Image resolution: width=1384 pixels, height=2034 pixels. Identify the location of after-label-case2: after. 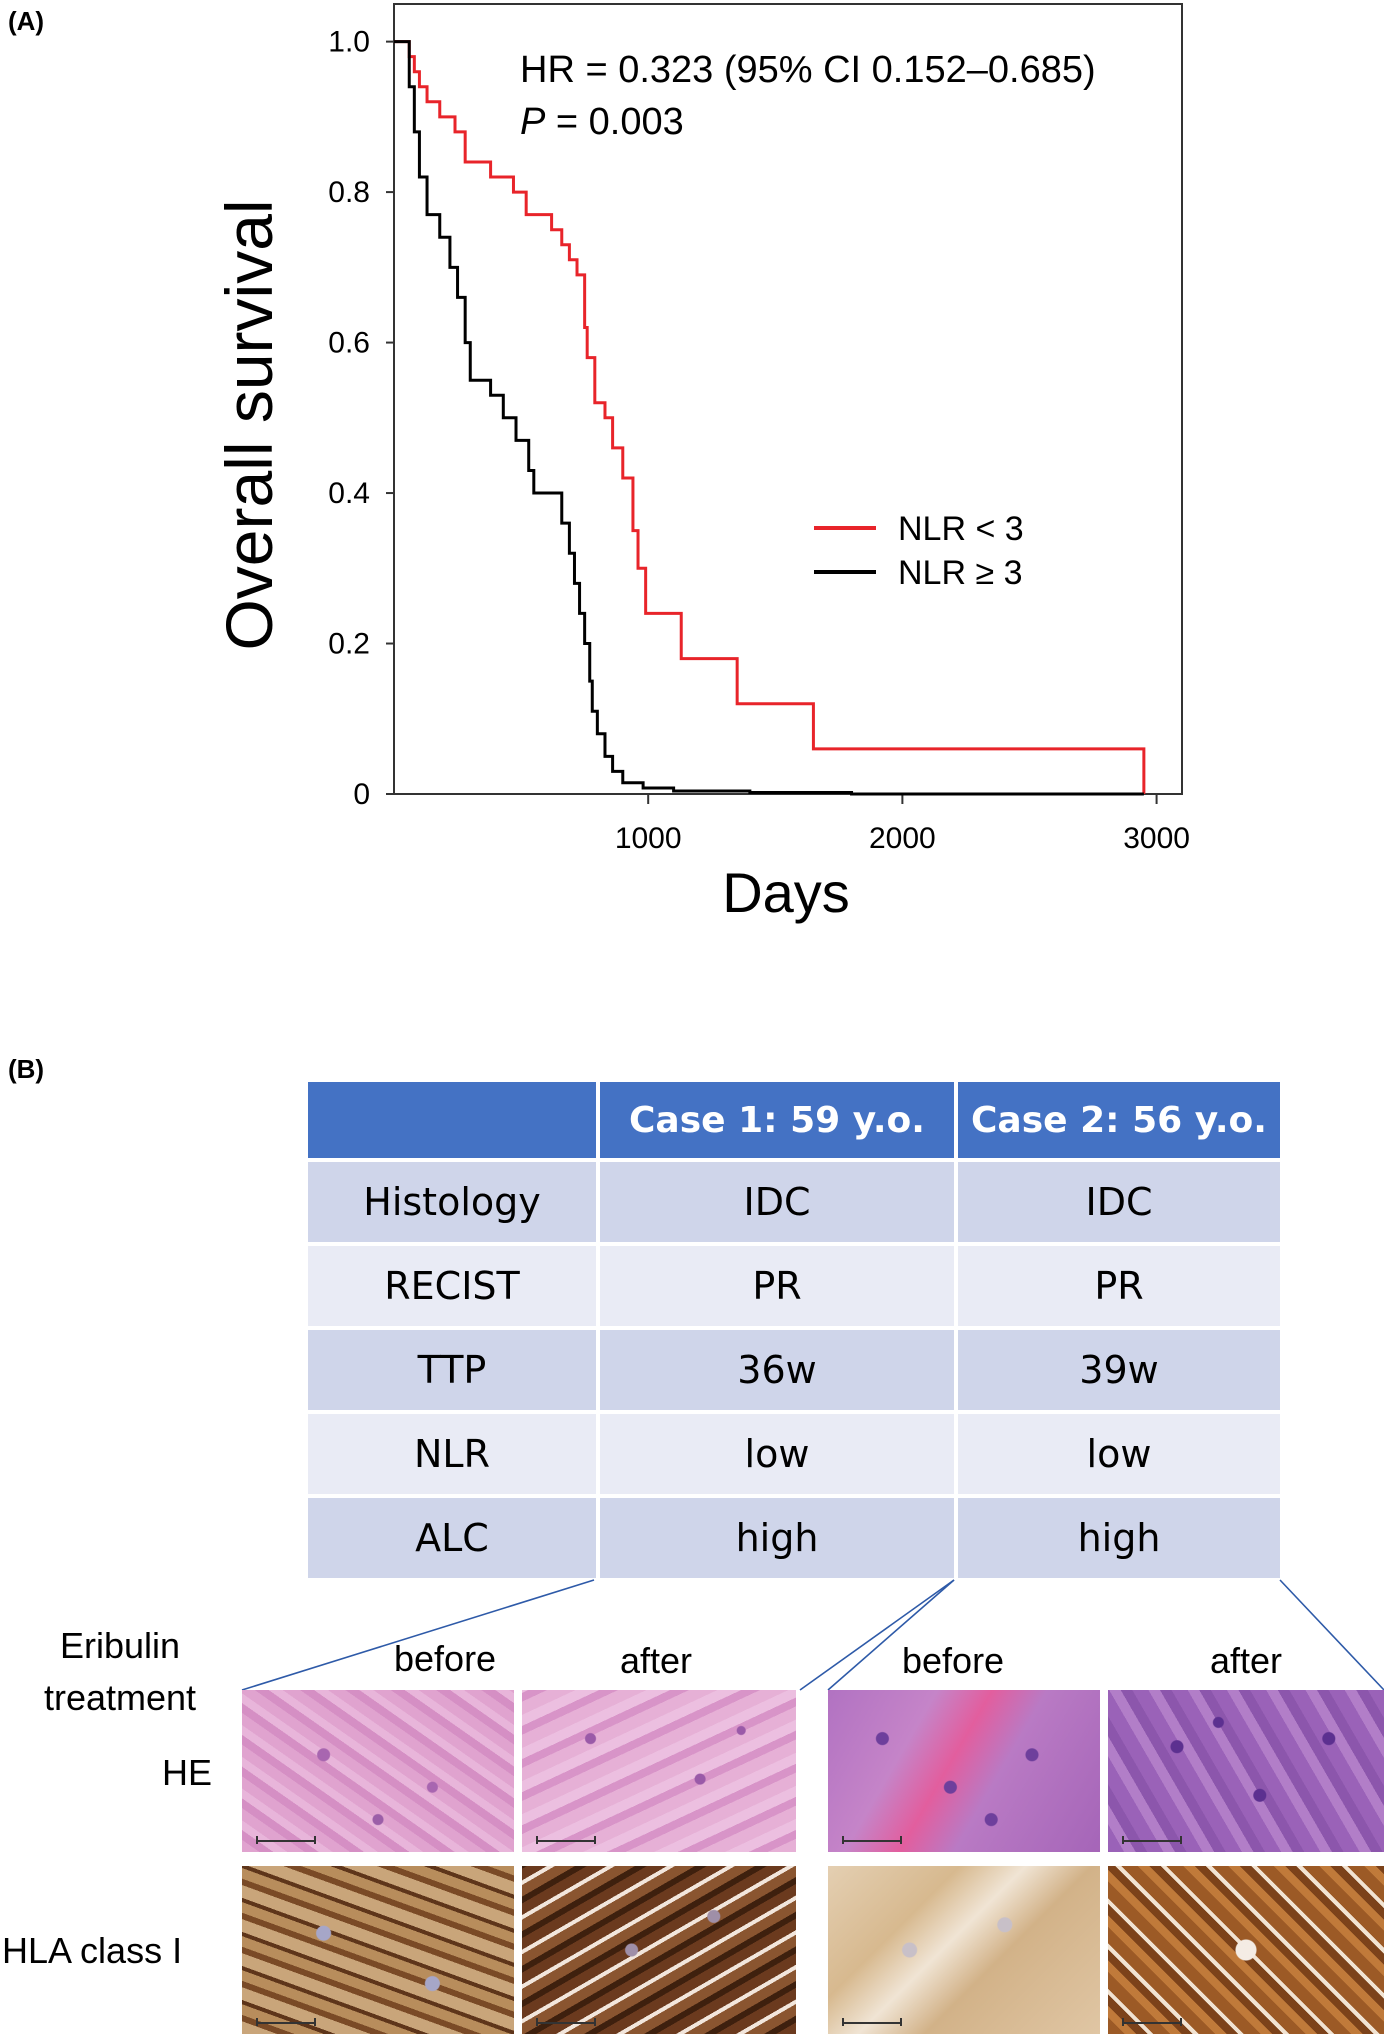
(1246, 1660).